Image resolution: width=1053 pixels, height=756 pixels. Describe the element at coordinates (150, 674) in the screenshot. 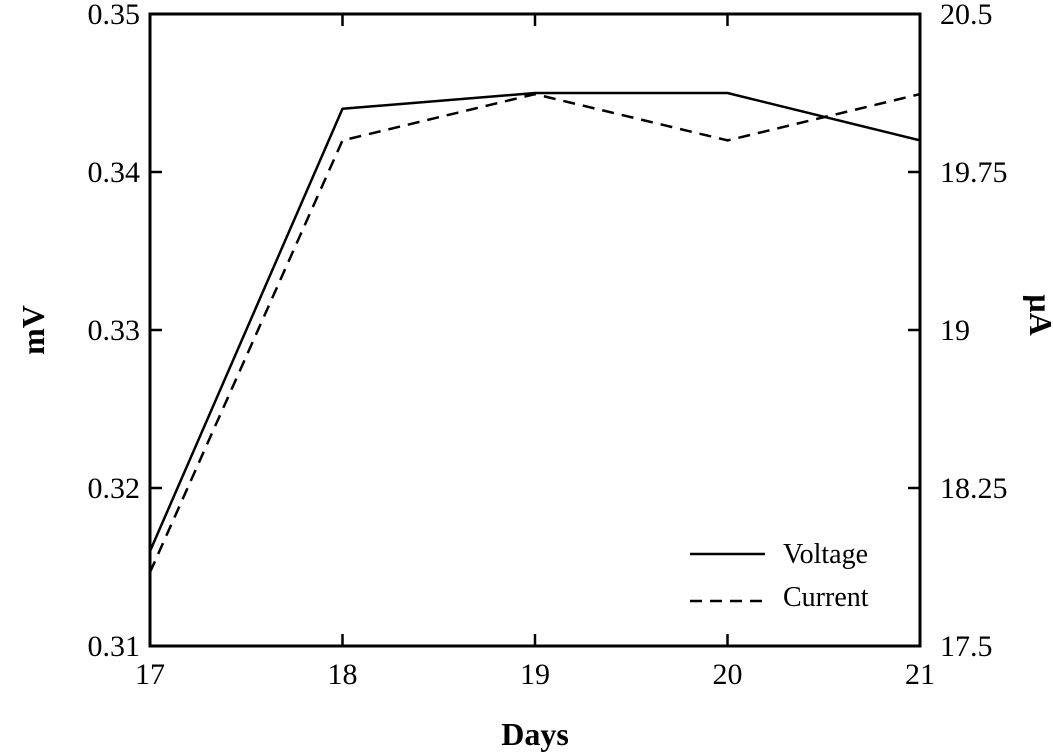

I see `x-tick-label: 17` at that location.